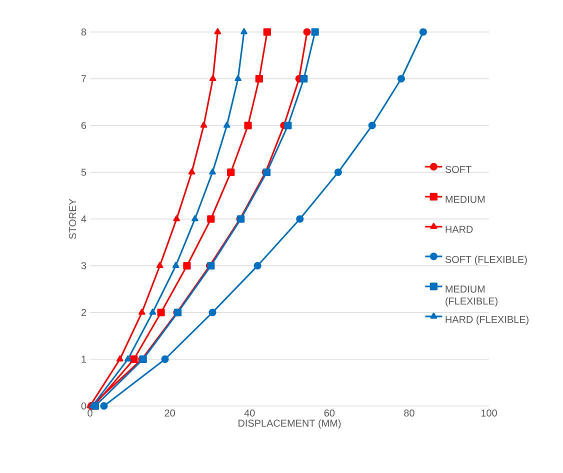 The height and width of the screenshot is (473, 563). I want to click on y-tick-label: 2, so click(83, 312).